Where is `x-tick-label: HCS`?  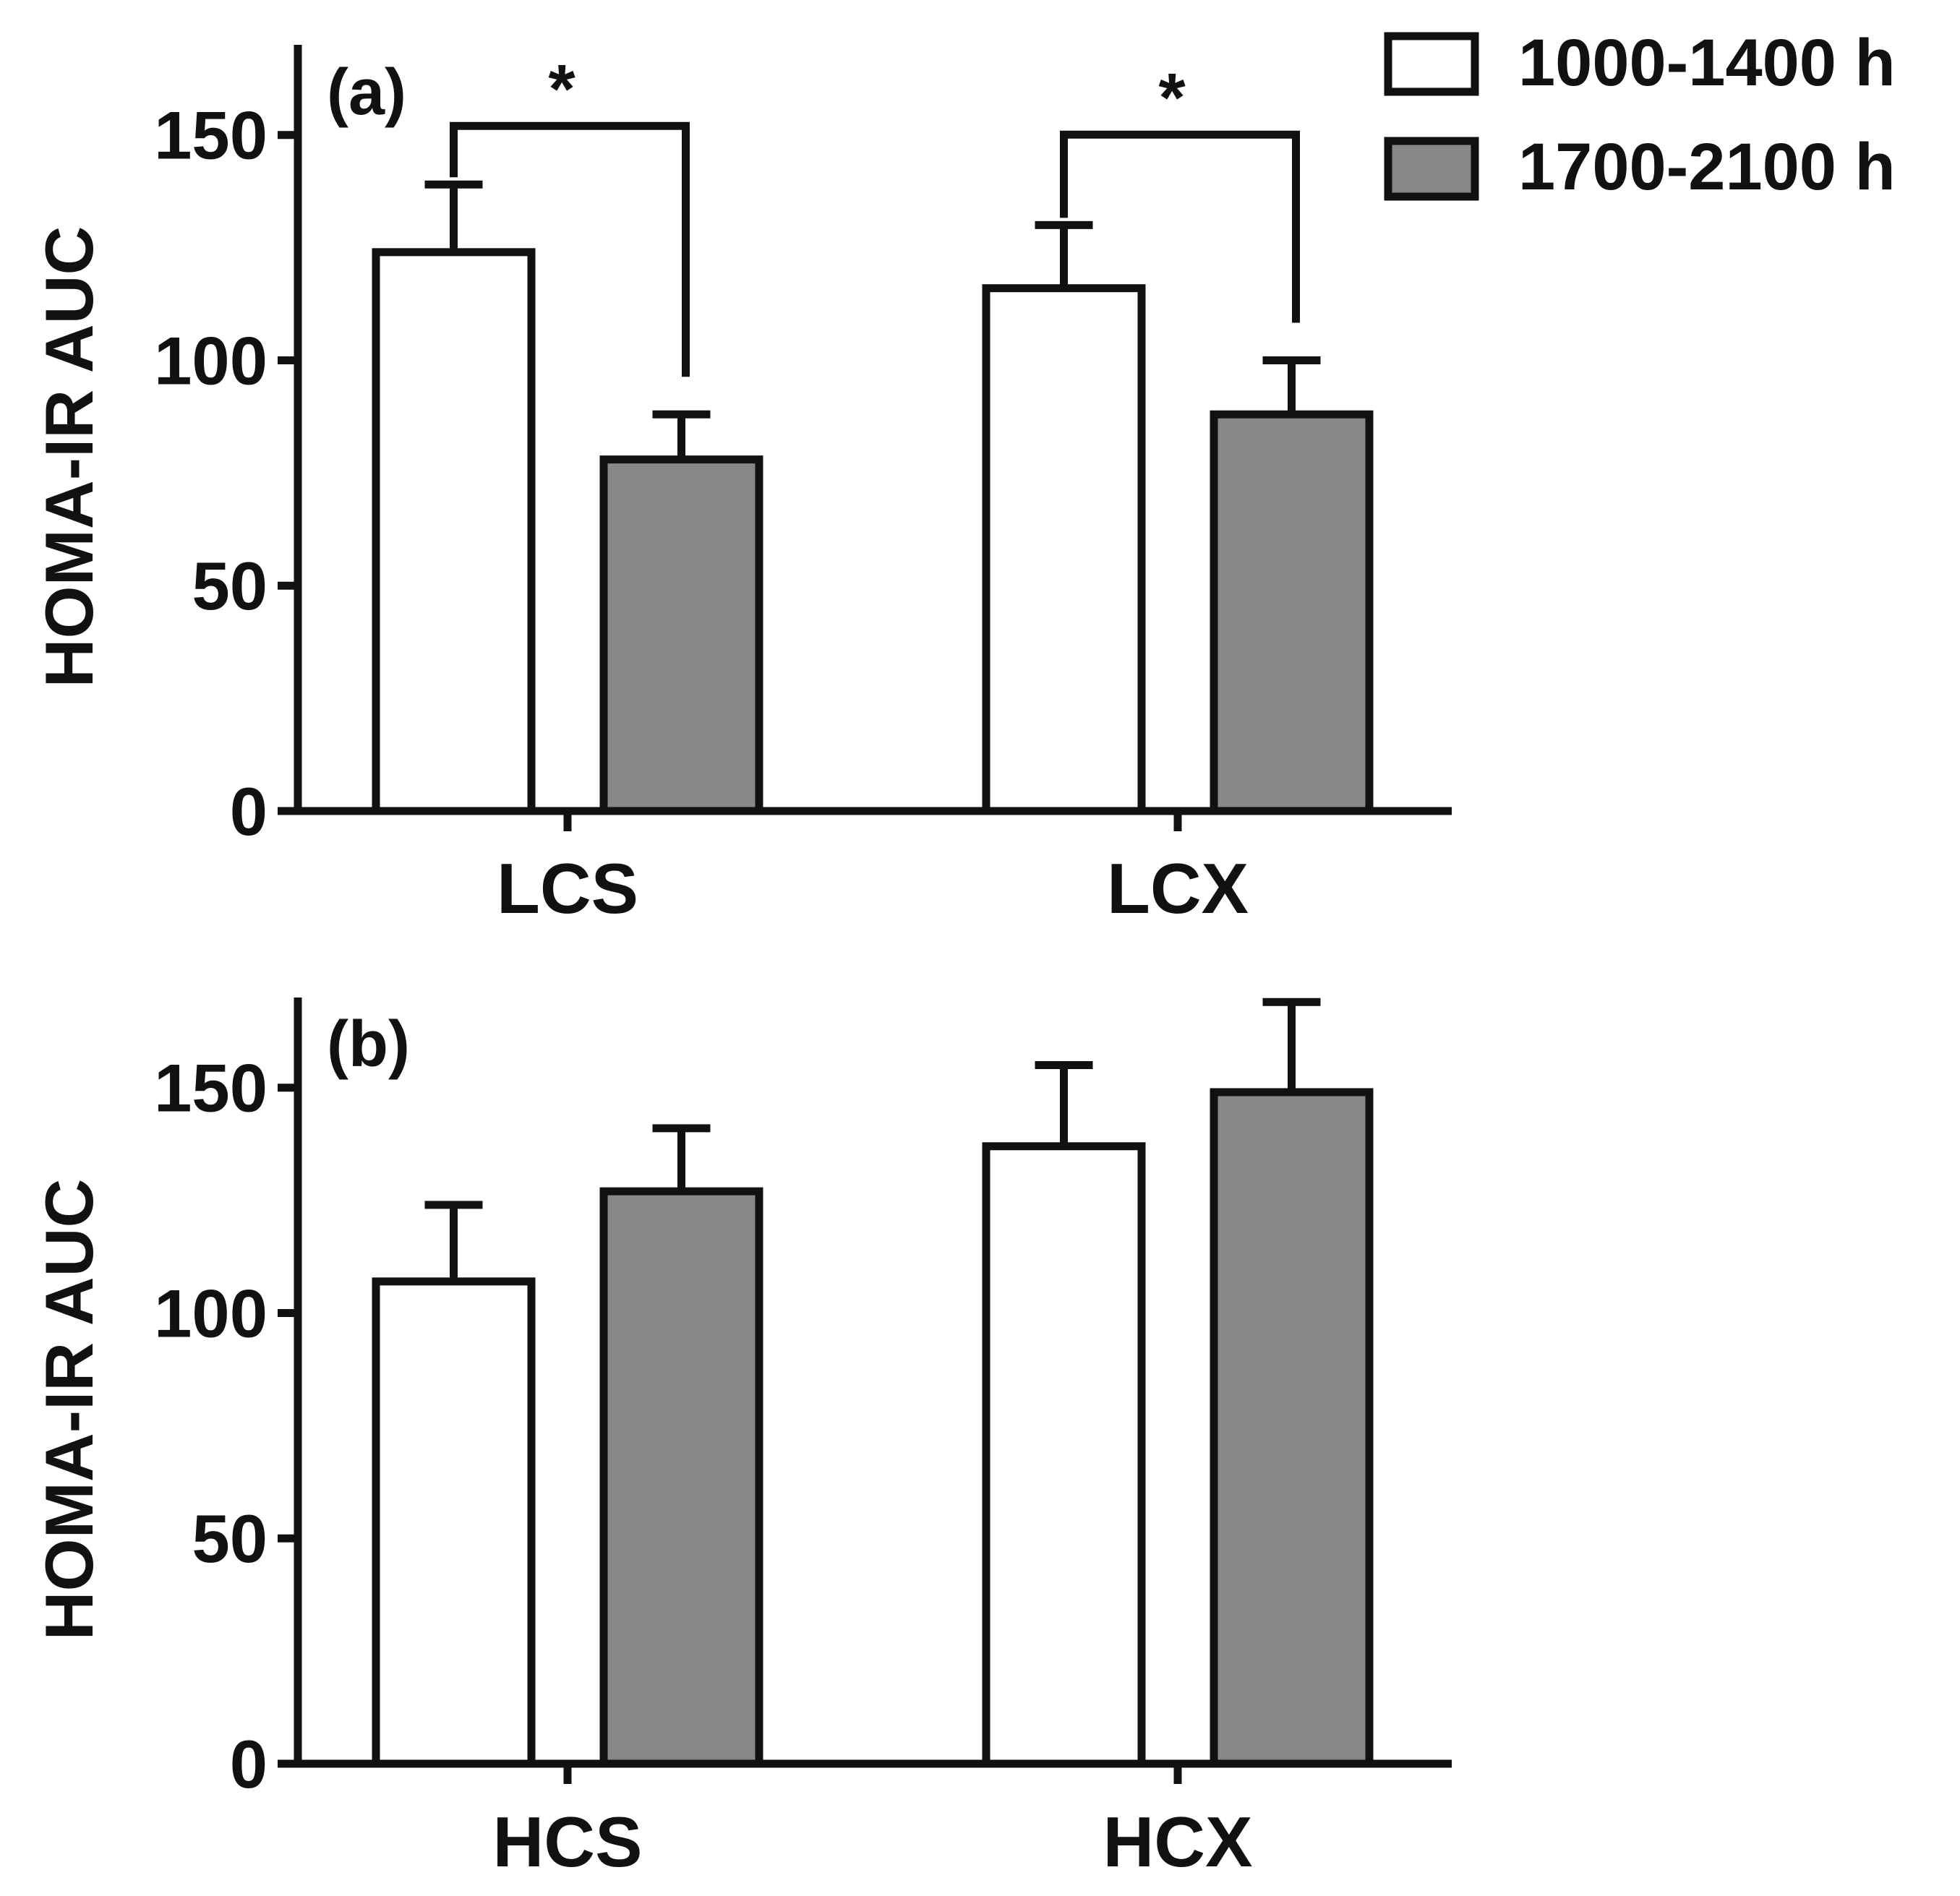
x-tick-label: HCS is located at coordinates (568, 1842).